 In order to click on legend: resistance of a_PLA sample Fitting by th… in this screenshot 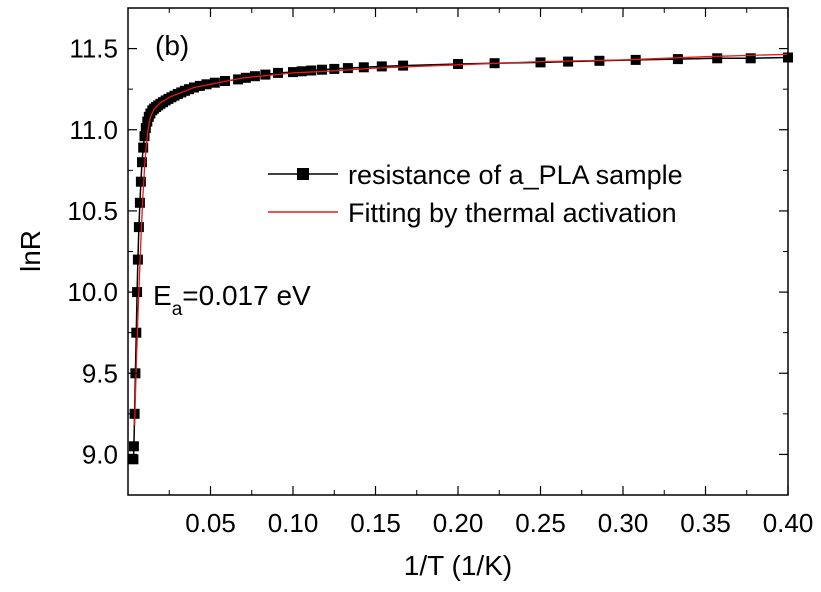, I will do `click(475, 194)`.